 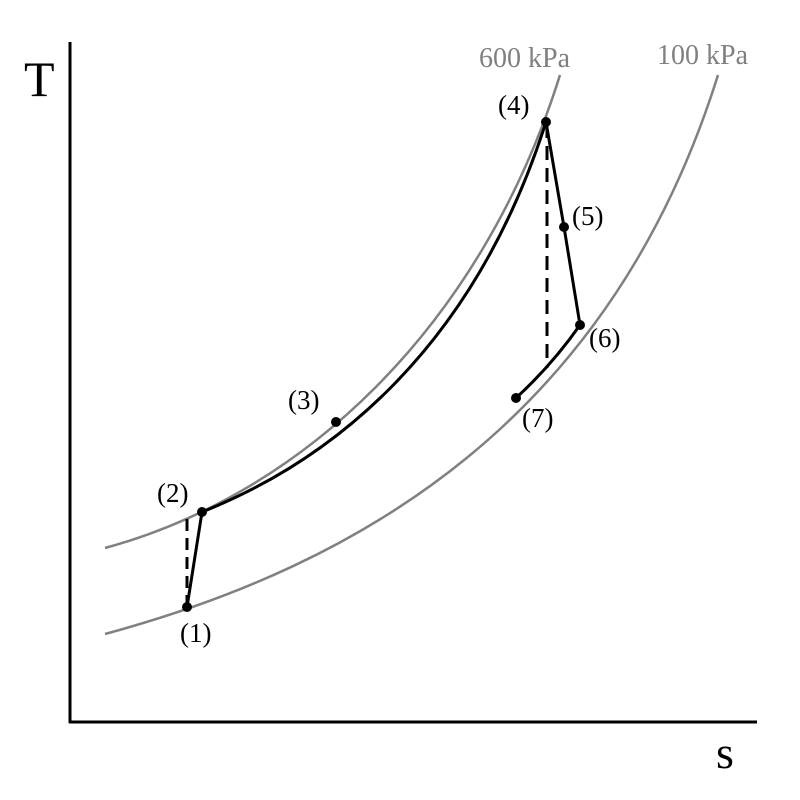 What do you see at coordinates (194, 559) in the screenshot?
I see `process-line` at bounding box center [194, 559].